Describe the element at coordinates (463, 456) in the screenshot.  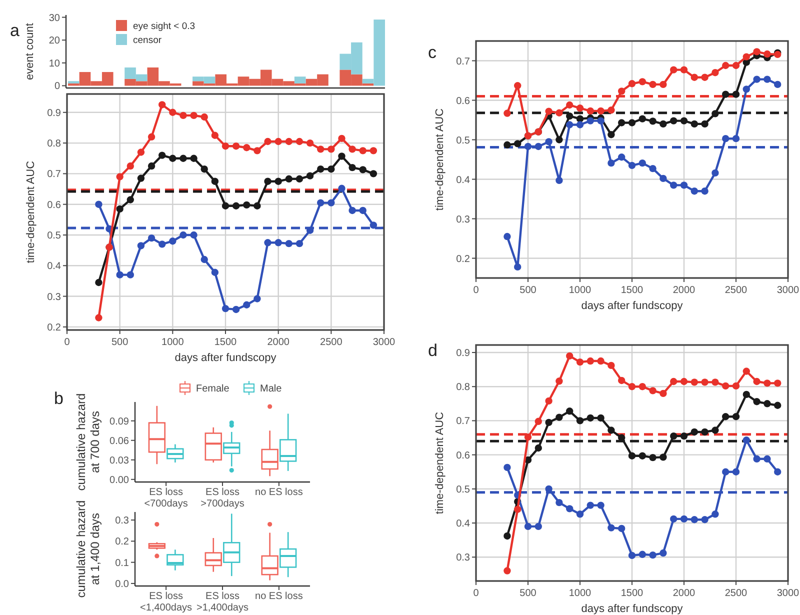
I see `y-tick-label: 0.6` at that location.